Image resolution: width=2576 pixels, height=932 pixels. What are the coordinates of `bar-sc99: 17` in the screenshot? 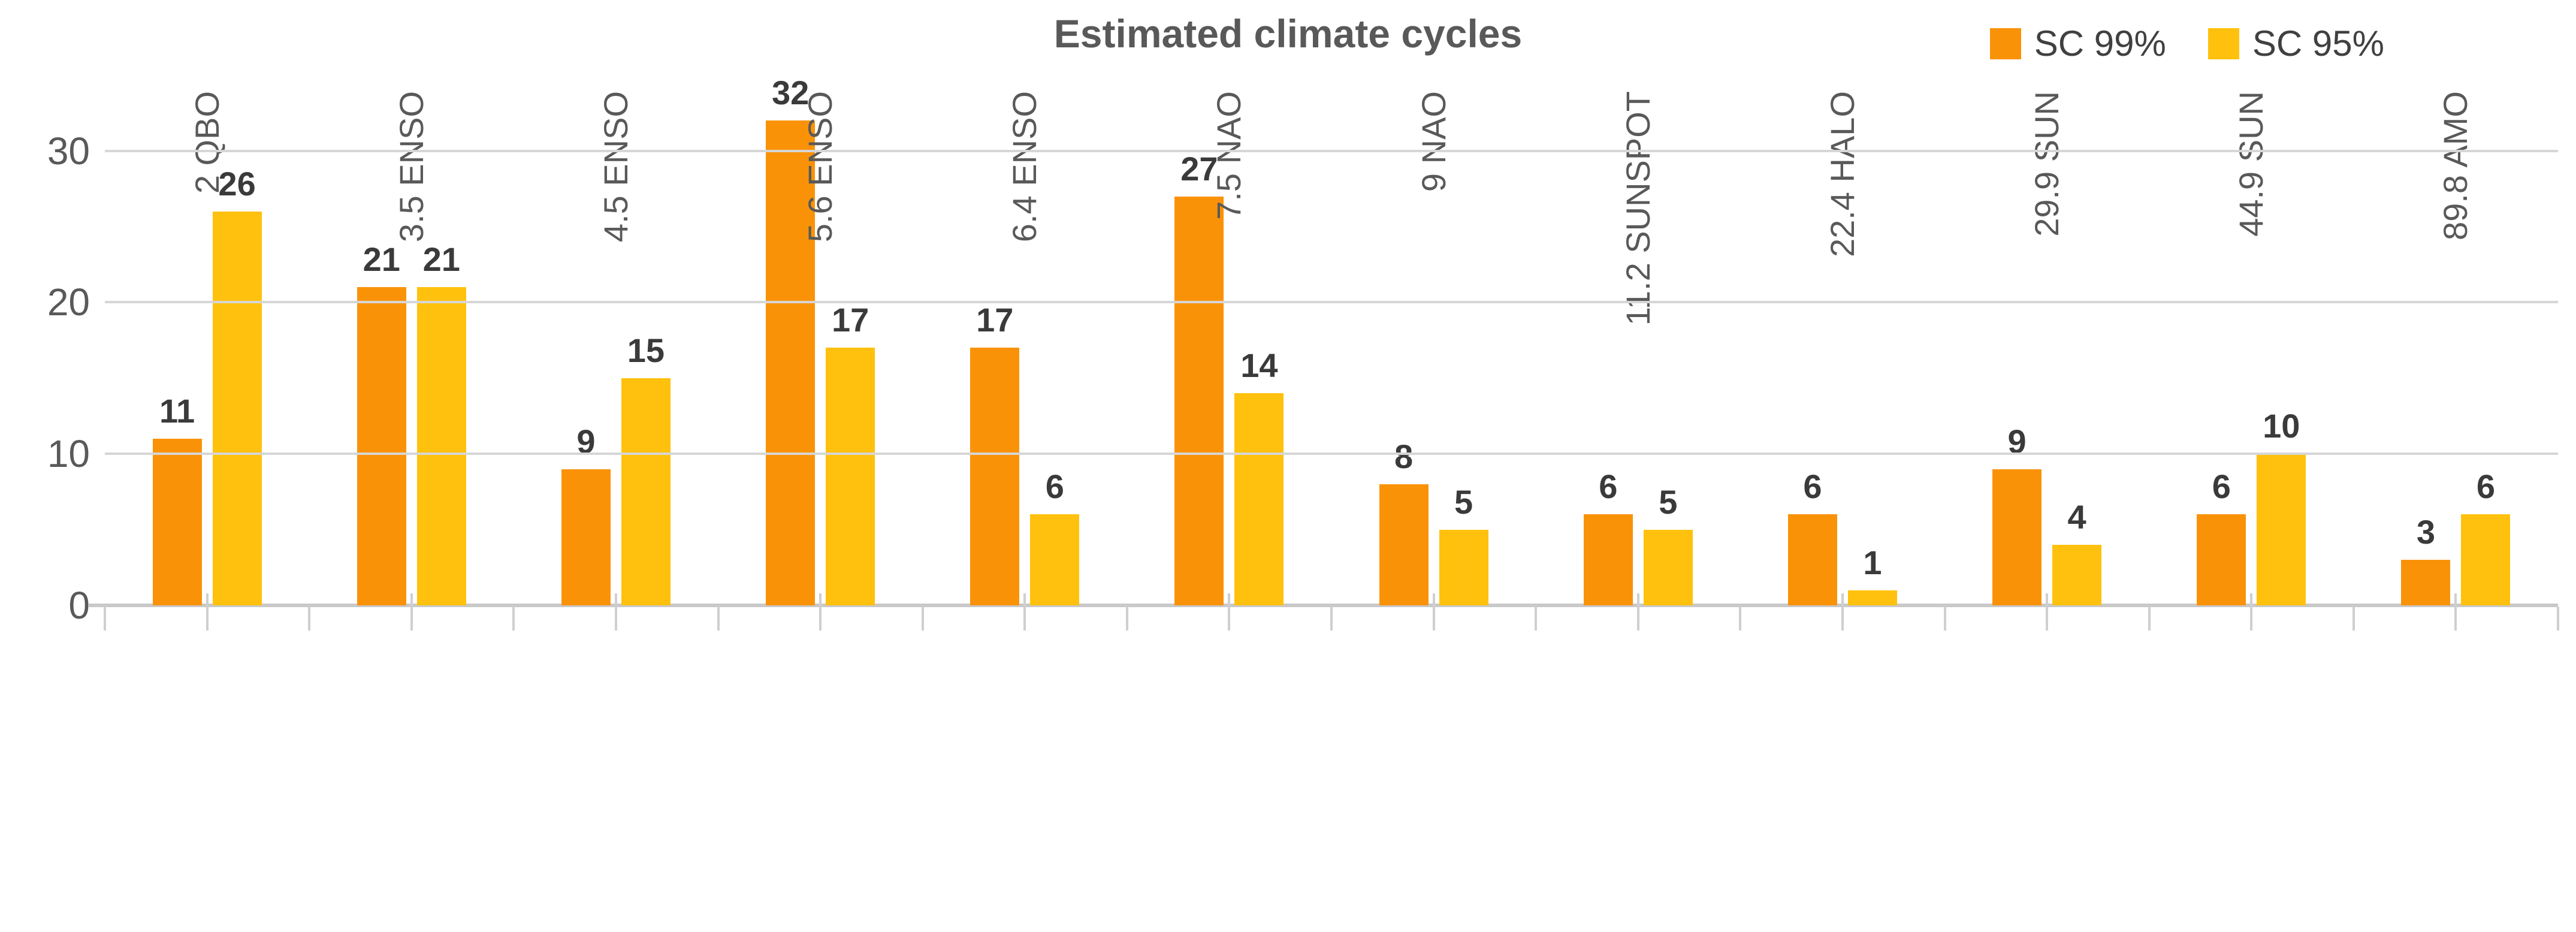 It's located at (995, 454).